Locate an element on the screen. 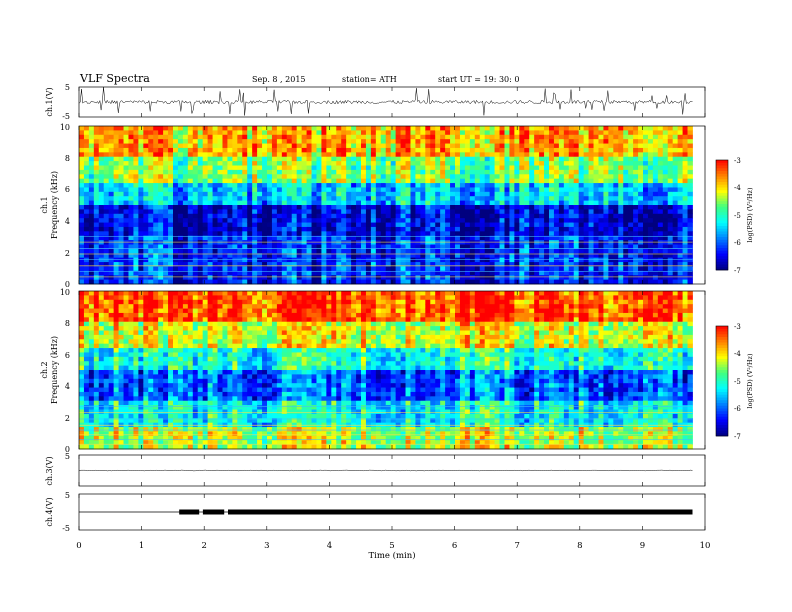 Image resolution: width=792 pixels, height=612 pixels. start-time-label: start UT = 19: 30: 0 is located at coordinates (478, 79).